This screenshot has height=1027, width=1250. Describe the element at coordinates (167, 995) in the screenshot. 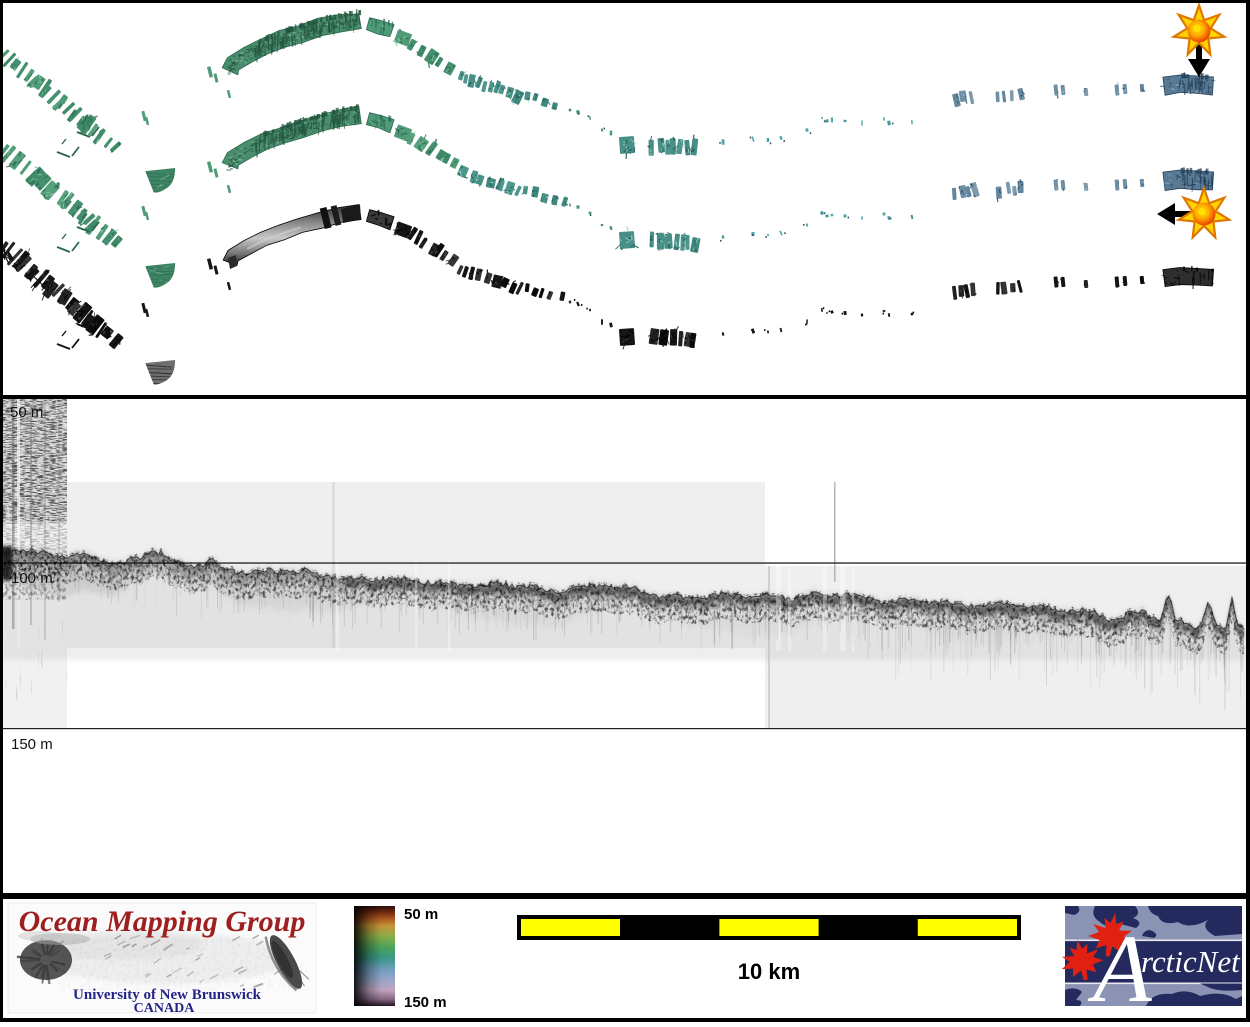

I see `svg-text: University of New Brunswick` at that location.